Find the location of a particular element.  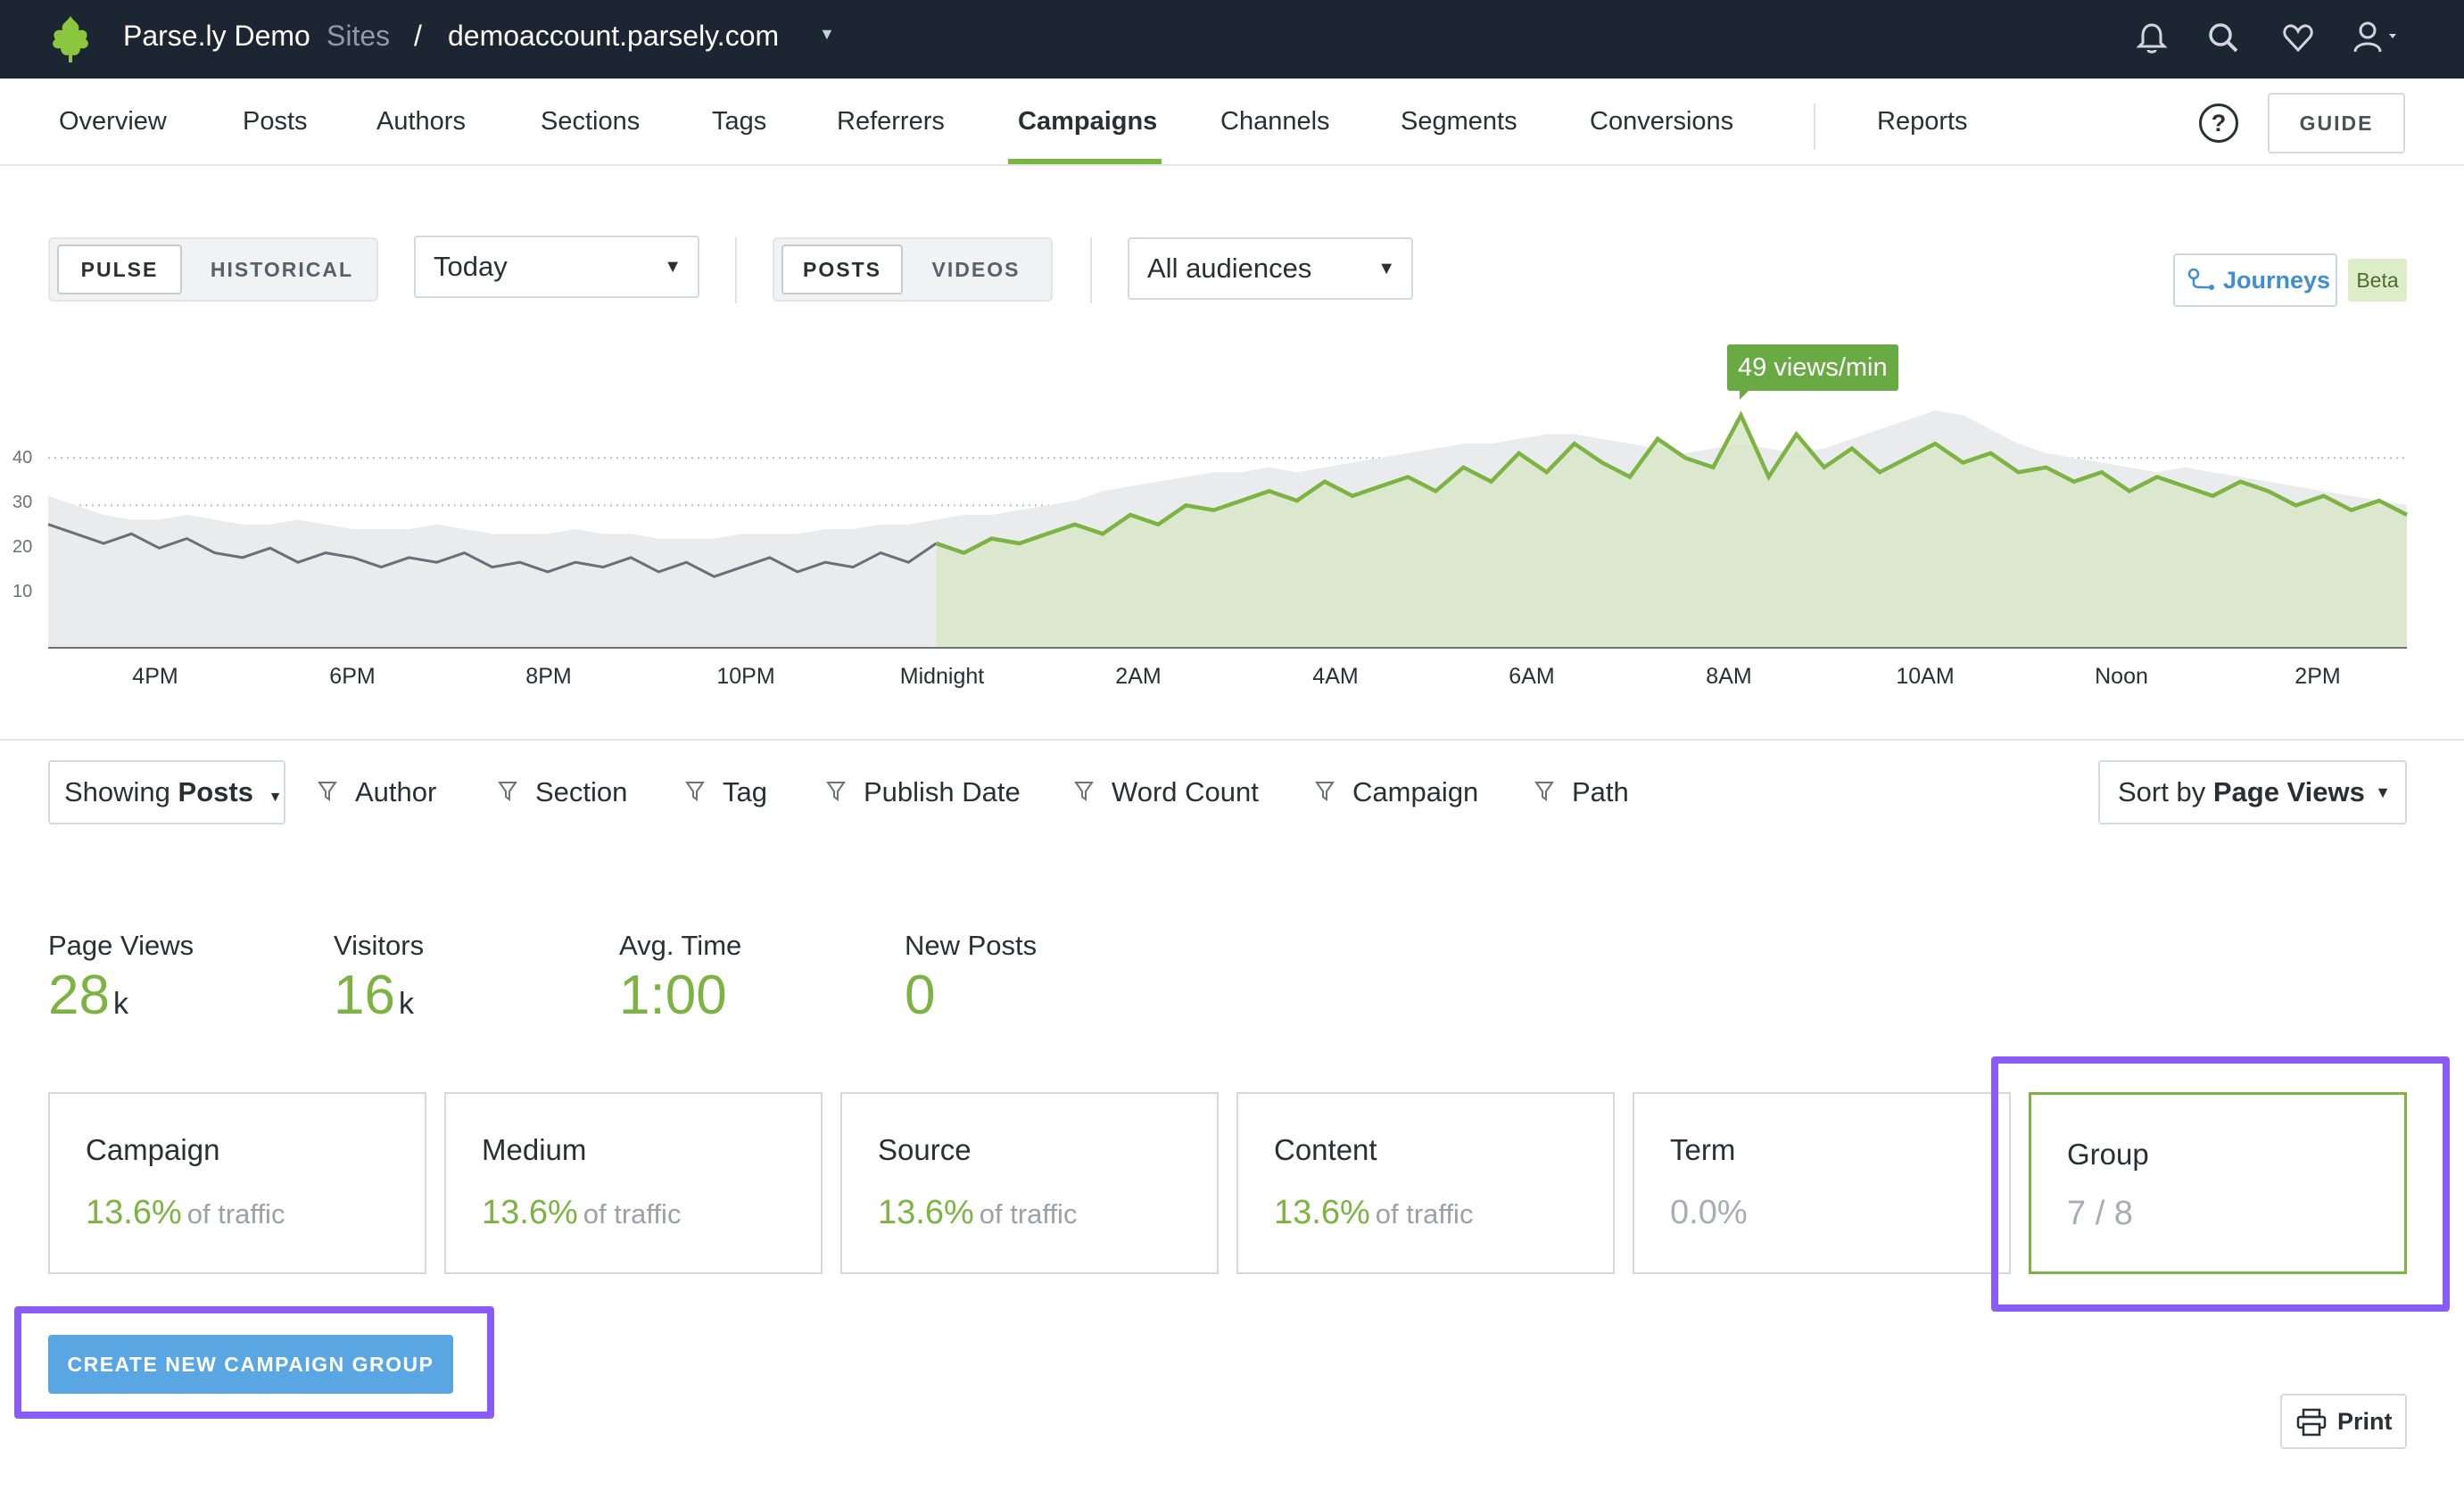

guide-button: GUIDE is located at coordinates (2336, 123).